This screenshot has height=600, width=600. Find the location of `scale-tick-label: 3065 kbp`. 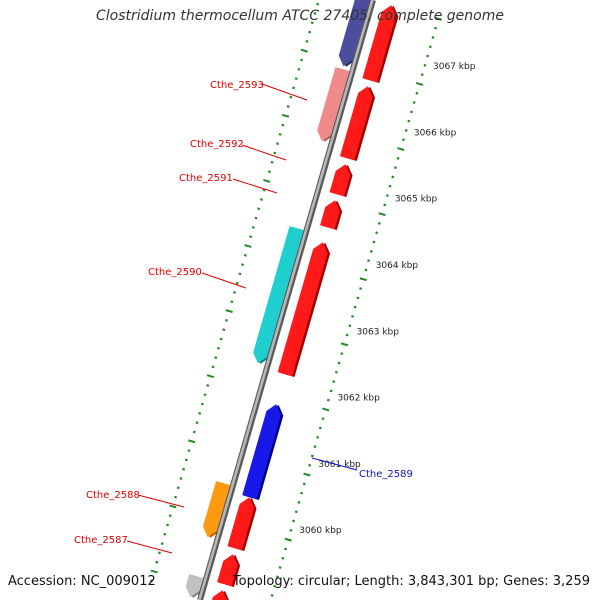

scale-tick-label: 3065 kbp is located at coordinates (416, 200).